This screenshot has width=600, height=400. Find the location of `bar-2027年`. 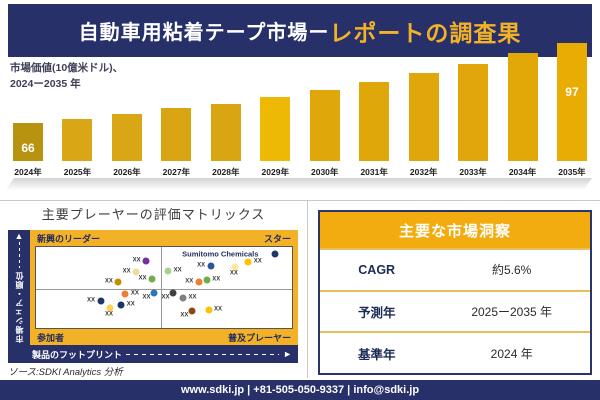

bar-2027年 is located at coordinates (176, 134).